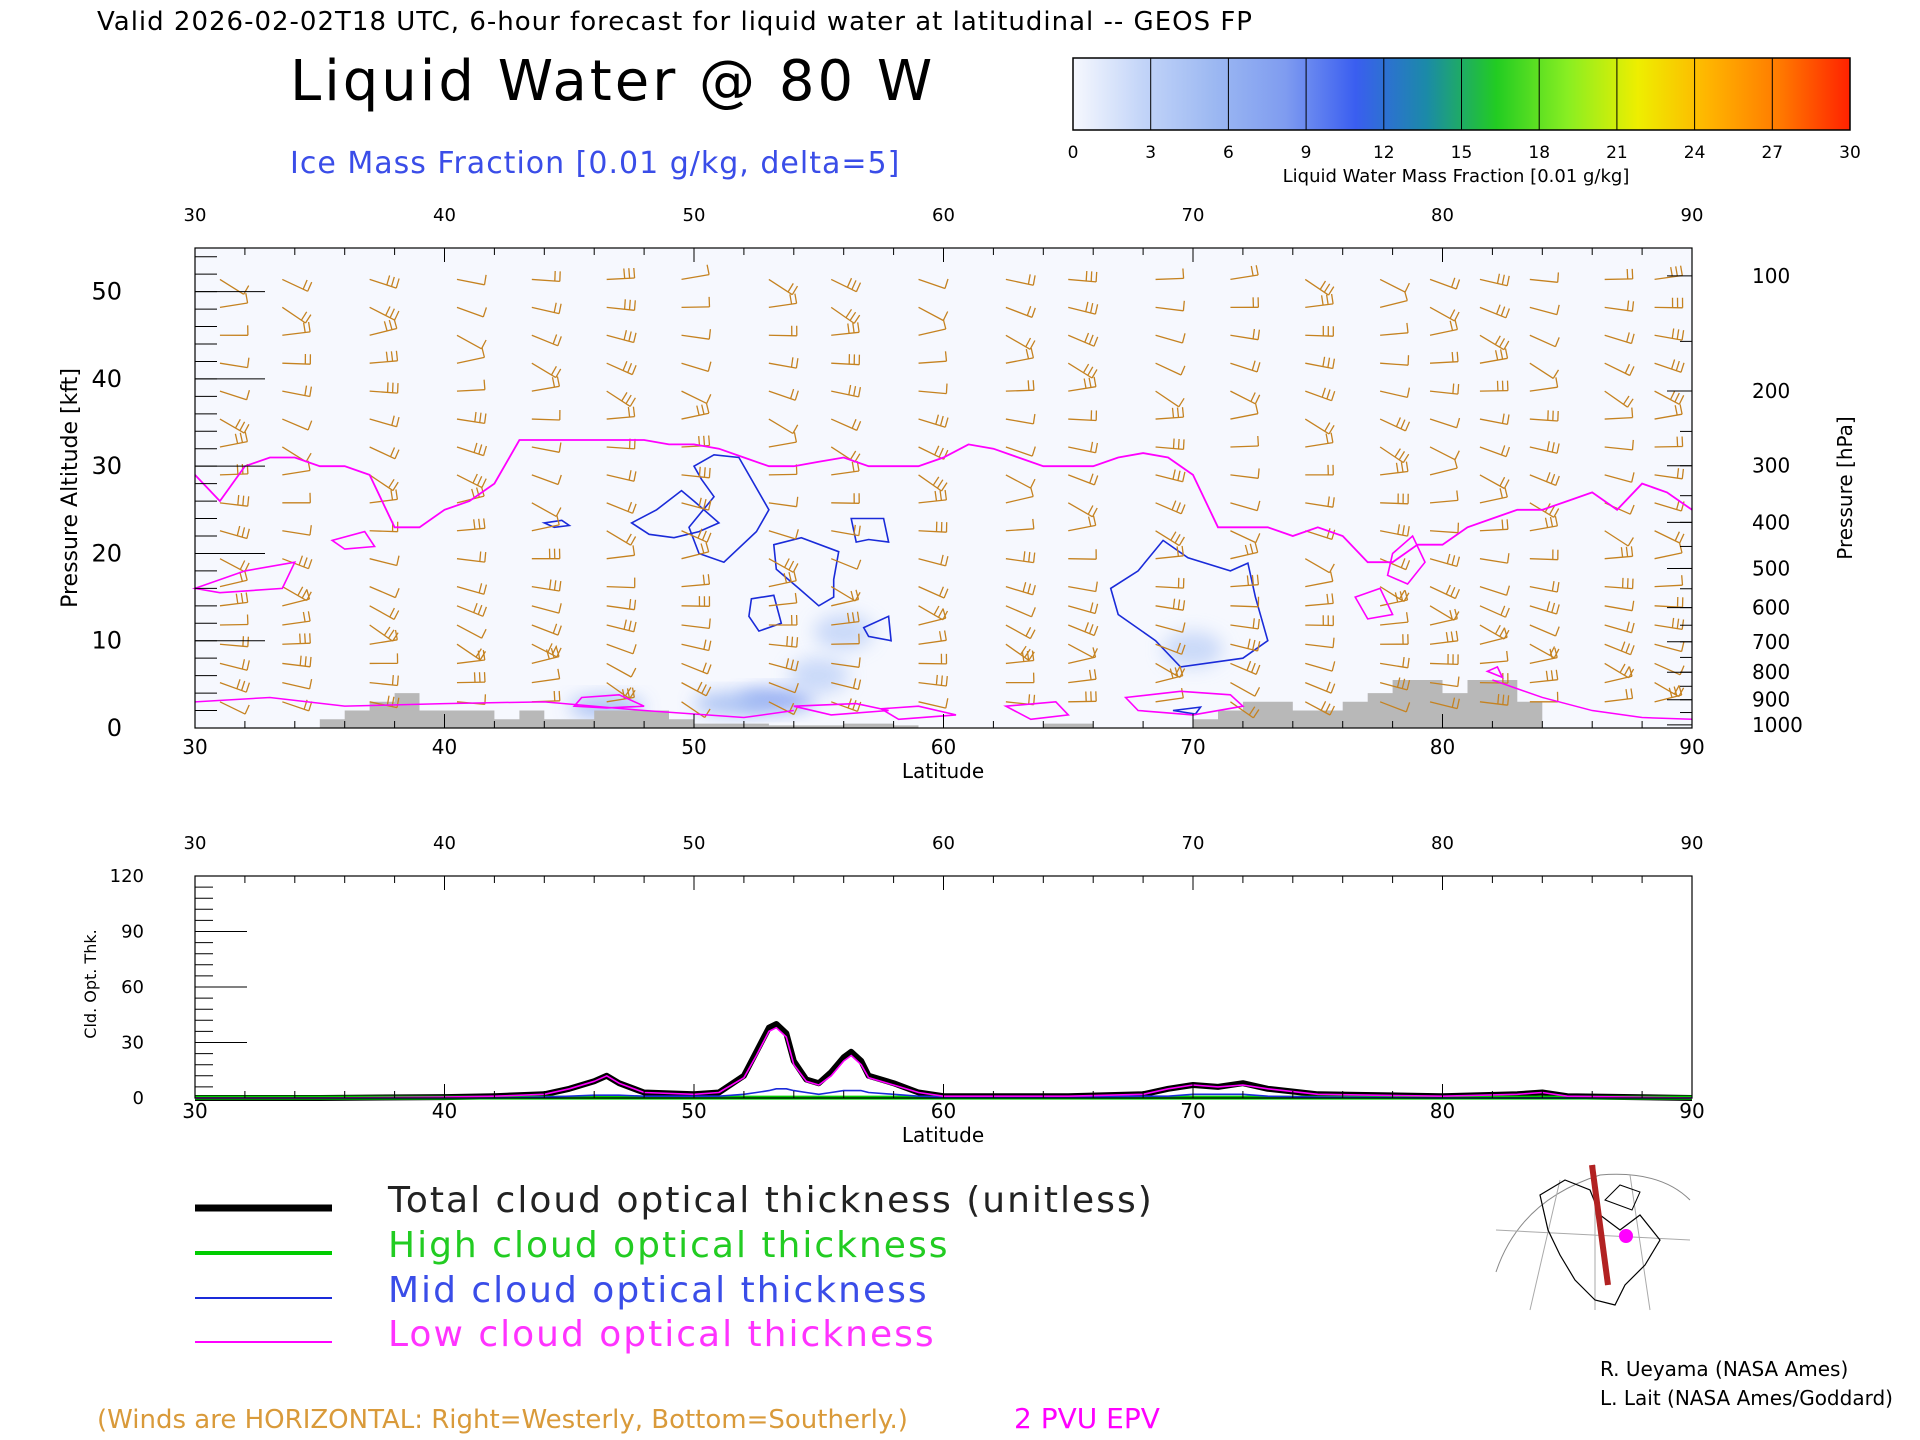  Describe the element at coordinates (694, 215) in the screenshot. I see `x-tick-label-top: 50` at that location.